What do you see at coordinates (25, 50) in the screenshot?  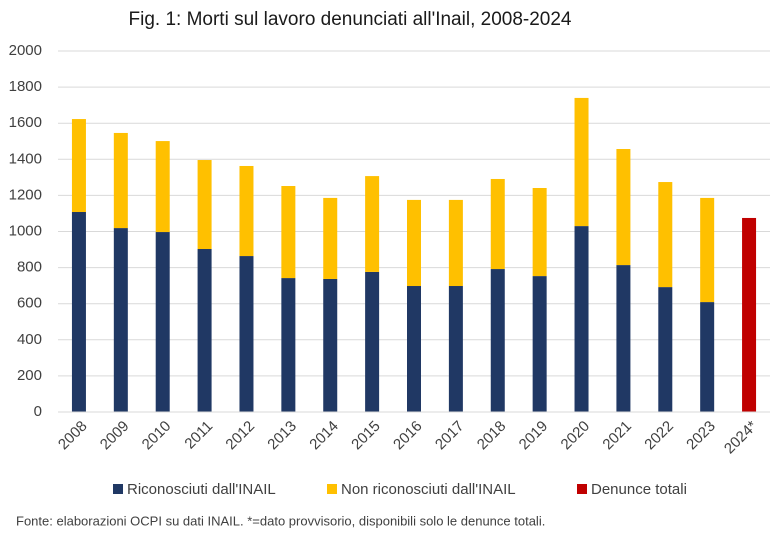 I see `y-tick-label: 2000` at bounding box center [25, 50].